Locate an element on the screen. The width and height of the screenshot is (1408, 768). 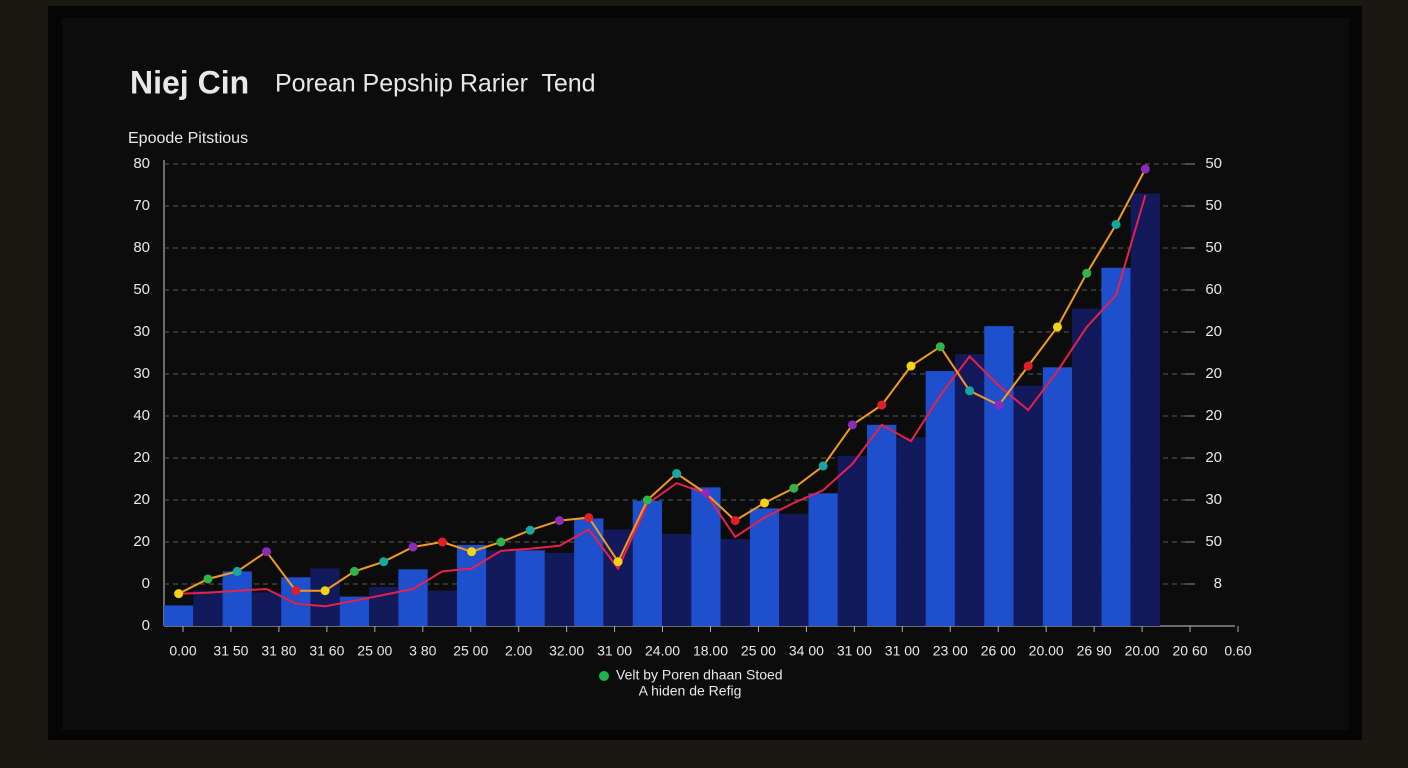
x-tick-label: 26 90 is located at coordinates (1094, 651).